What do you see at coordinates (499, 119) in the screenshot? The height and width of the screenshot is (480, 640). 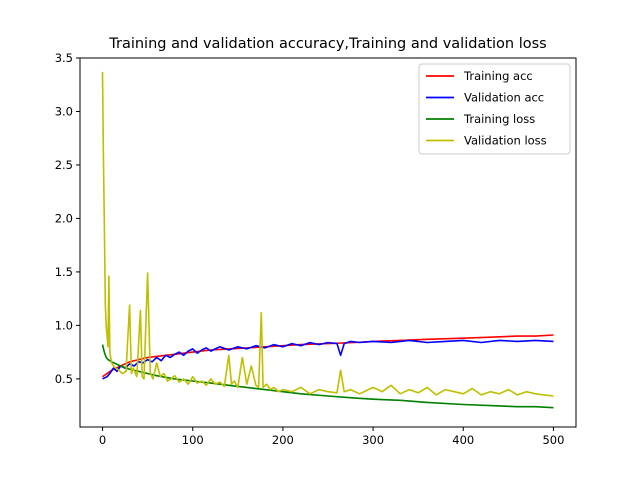 I see `legend-label-training-loss: Training loss` at bounding box center [499, 119].